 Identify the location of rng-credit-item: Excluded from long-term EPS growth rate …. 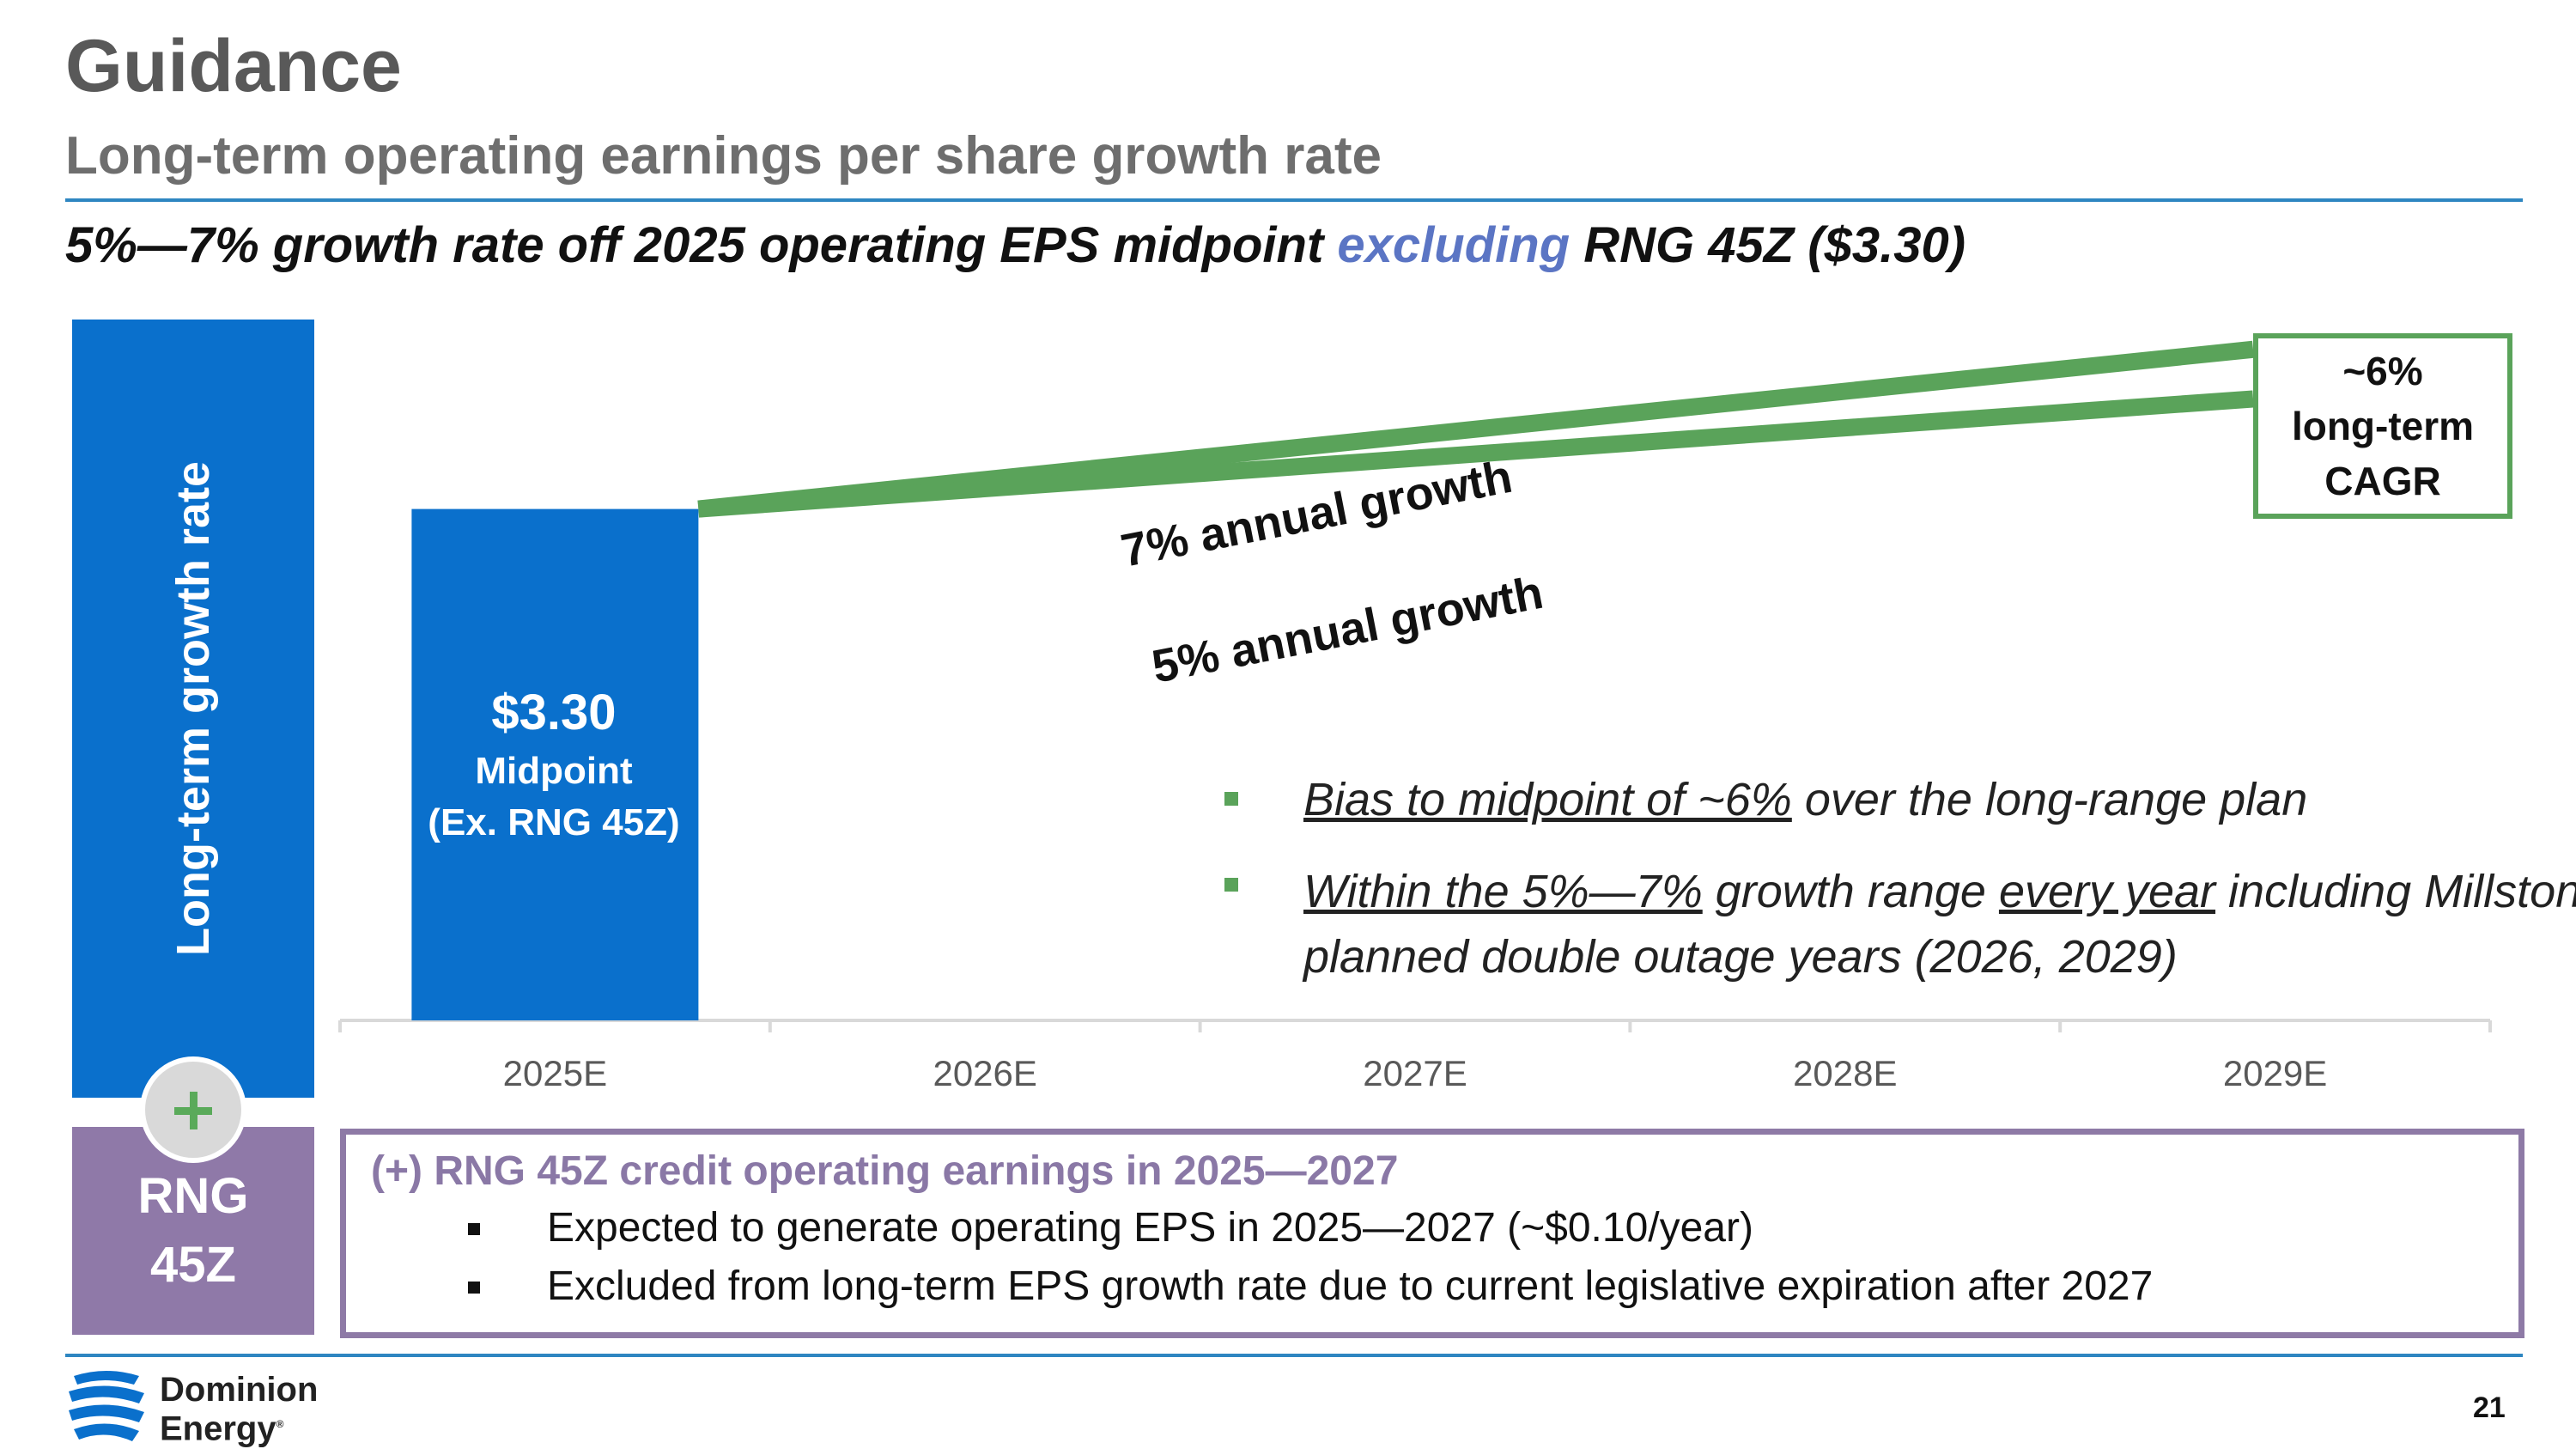
(1310, 1286).